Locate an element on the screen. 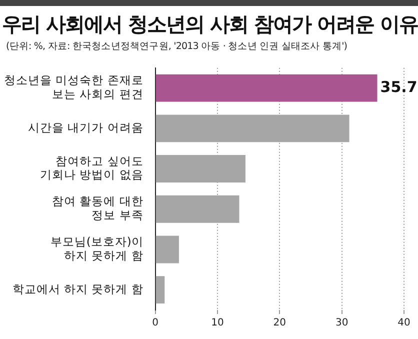 This screenshot has width=418, height=339. x-tick-label: 20 is located at coordinates (279, 323).